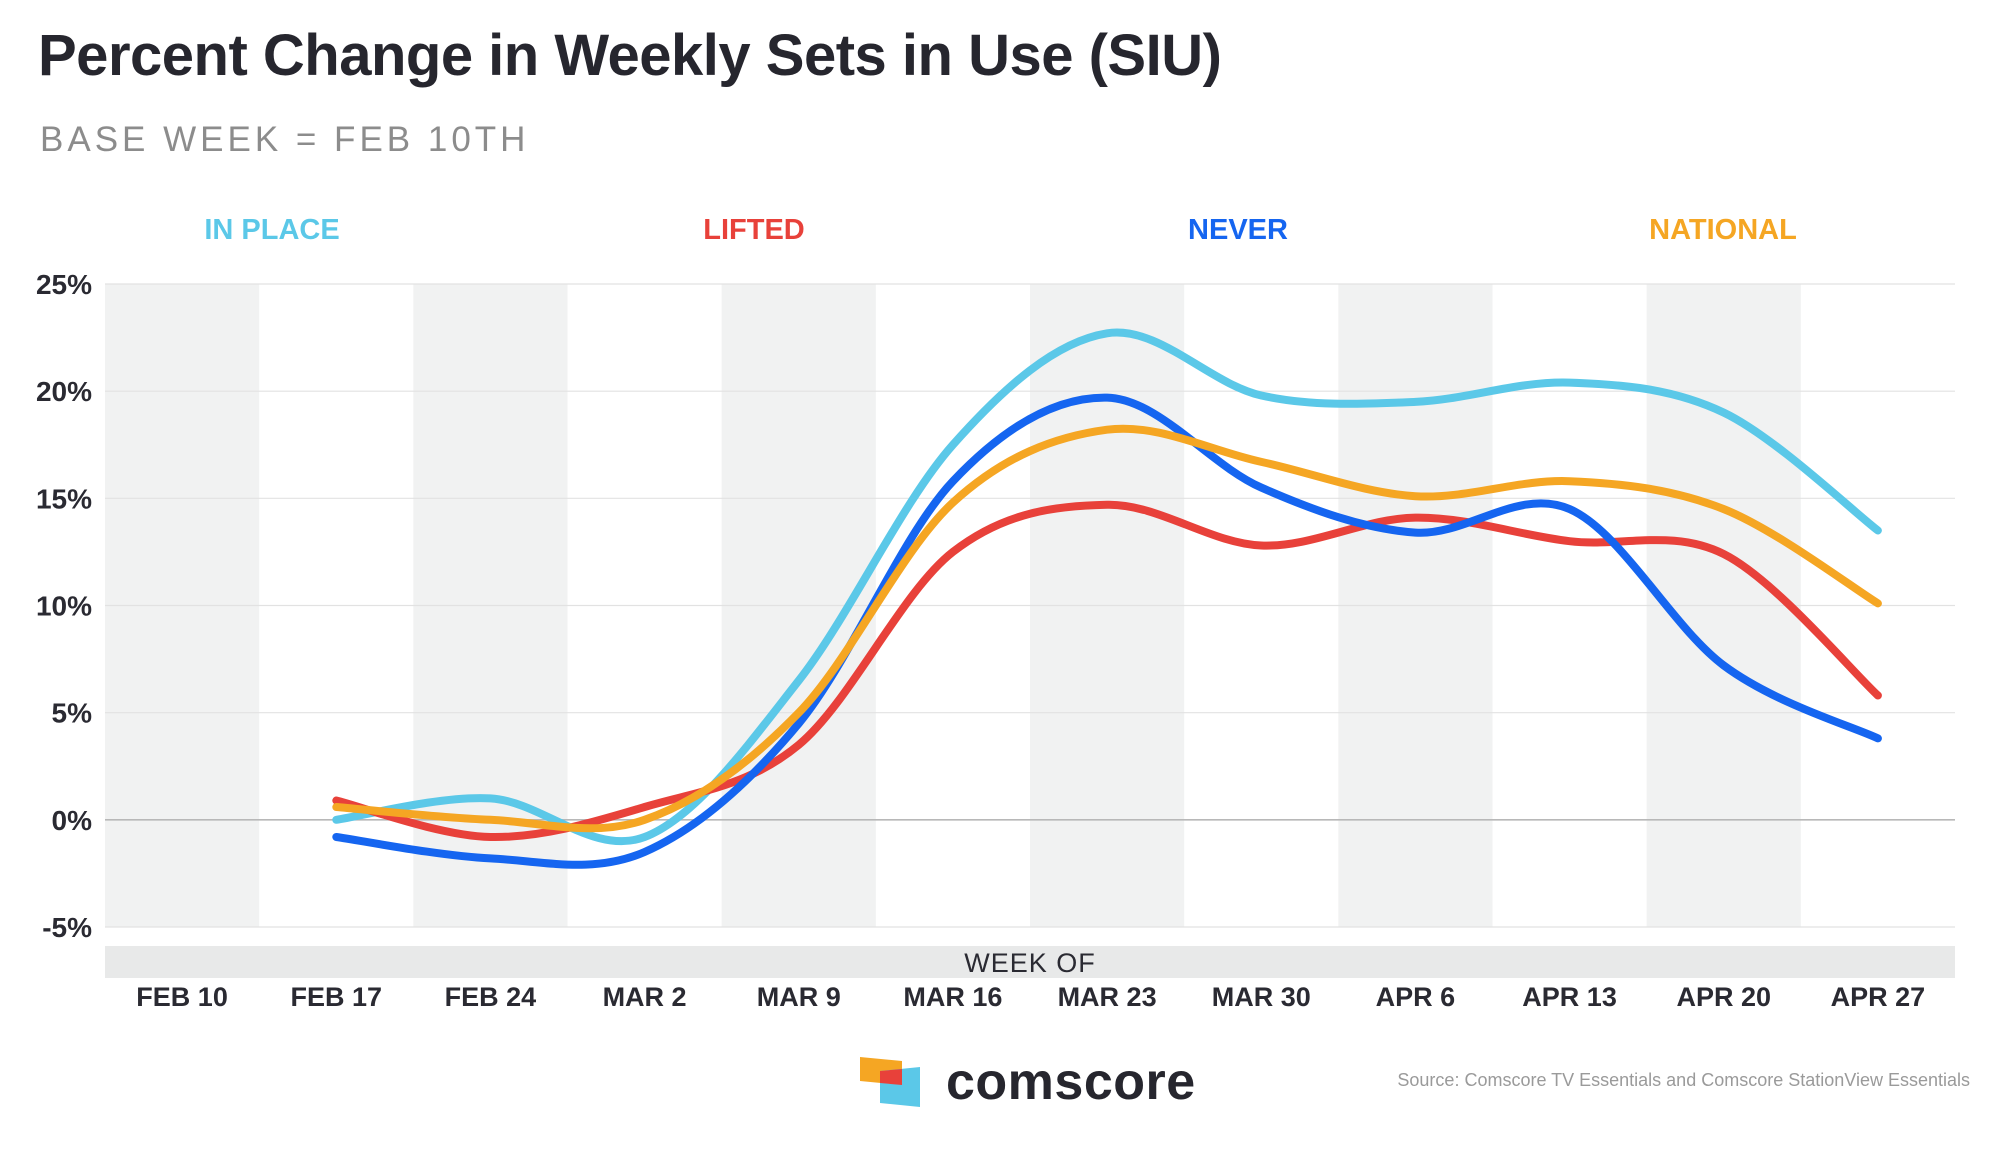 The width and height of the screenshot is (2000, 1150). I want to click on y-tick-label: 5%, so click(72, 713).